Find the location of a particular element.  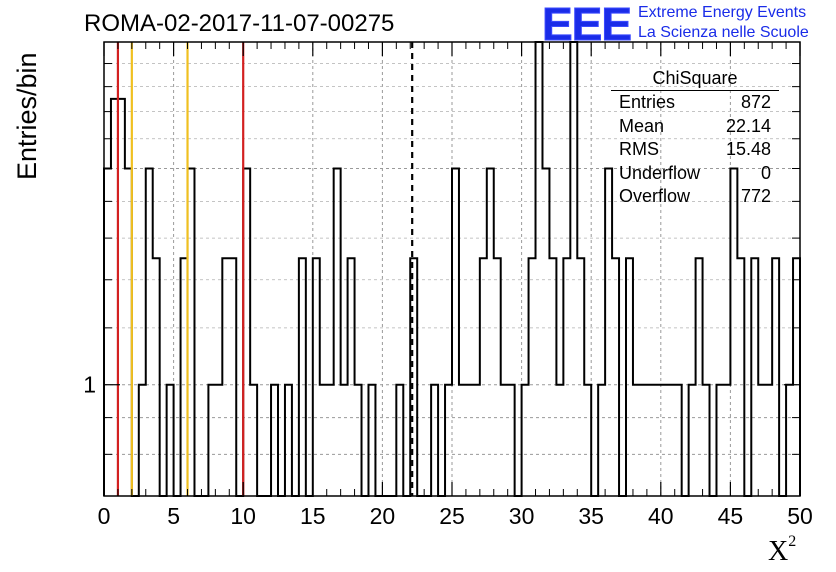

stats-value: 872 is located at coordinates (755, 102).